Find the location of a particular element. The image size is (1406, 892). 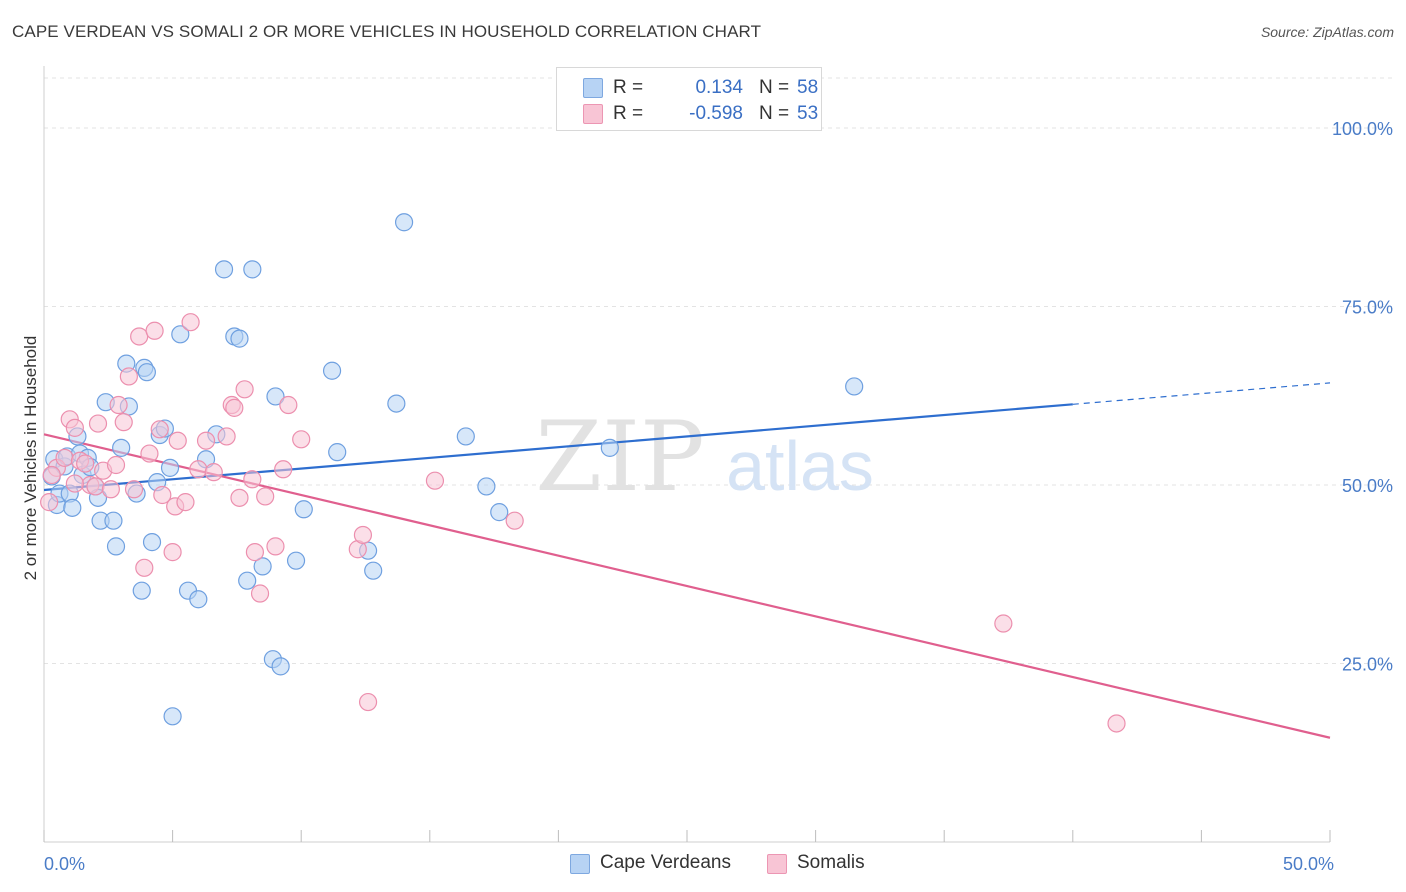

y-tick-label: 75.0% is located at coordinates (1367, 307).